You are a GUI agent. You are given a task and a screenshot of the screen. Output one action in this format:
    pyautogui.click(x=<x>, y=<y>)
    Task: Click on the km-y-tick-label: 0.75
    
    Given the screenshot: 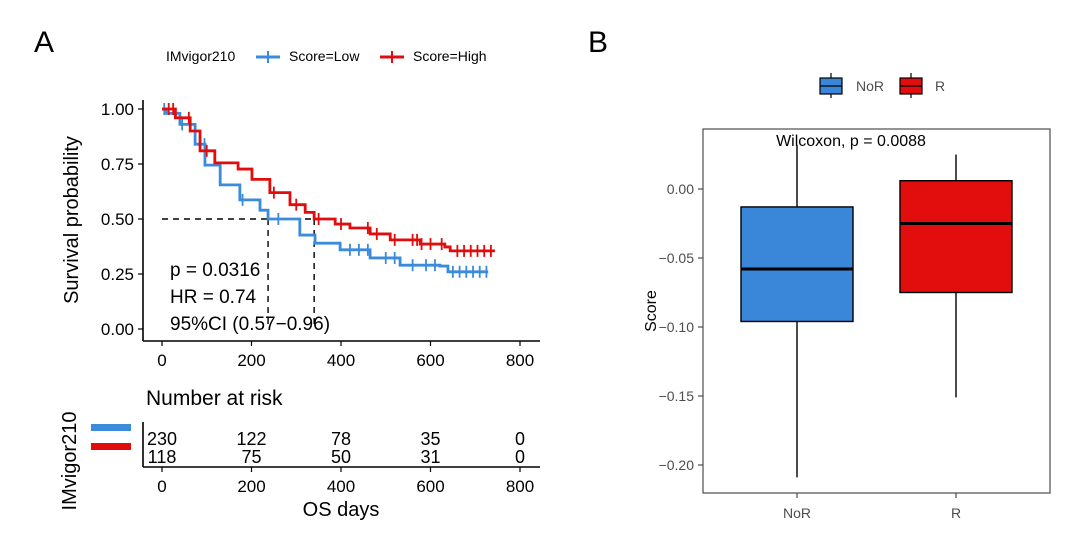 What is the action you would take?
    pyautogui.click(x=117, y=164)
    